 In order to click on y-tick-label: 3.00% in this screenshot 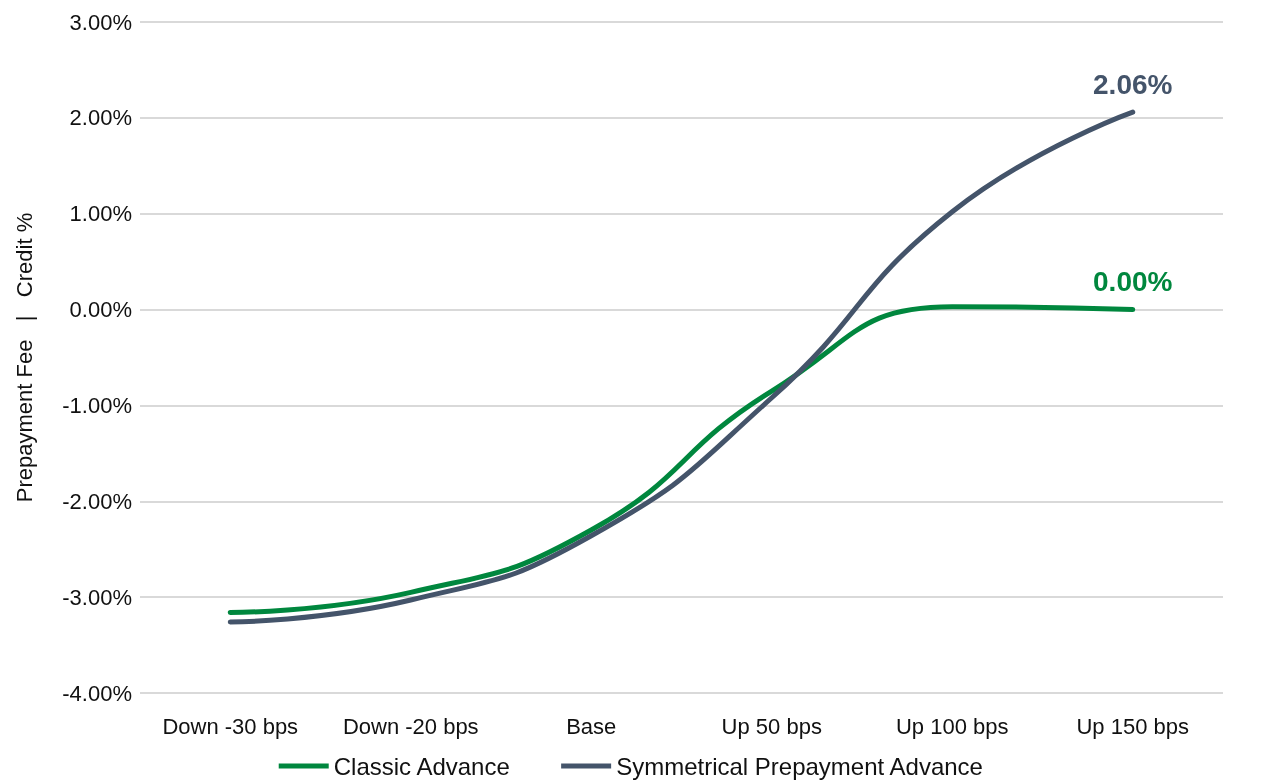, I will do `click(100, 22)`.